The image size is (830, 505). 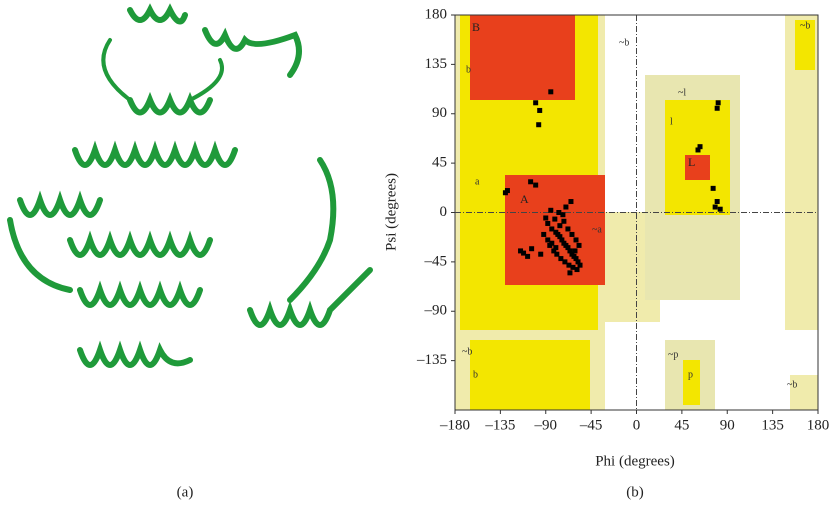 I want to click on panel-label: (a), so click(x=185, y=492).